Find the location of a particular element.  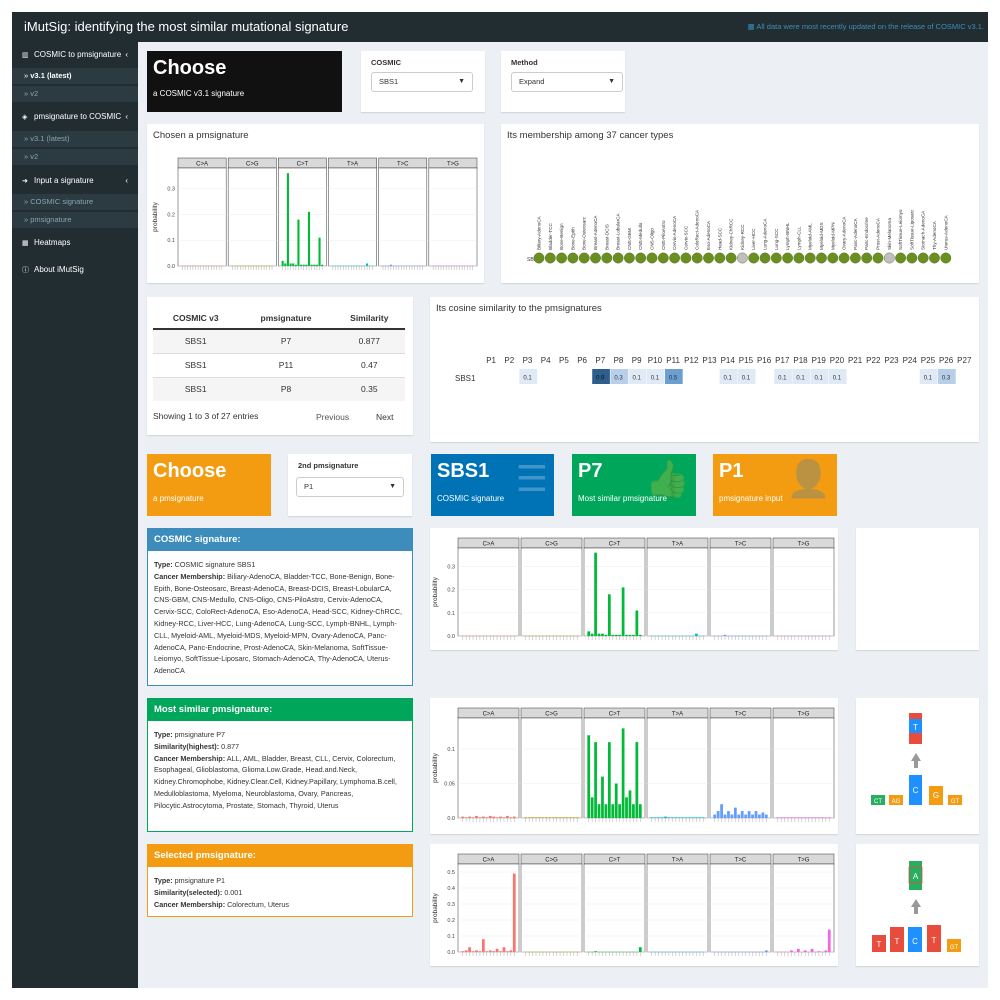

heatmap-col-label: P17 is located at coordinates (782, 360).